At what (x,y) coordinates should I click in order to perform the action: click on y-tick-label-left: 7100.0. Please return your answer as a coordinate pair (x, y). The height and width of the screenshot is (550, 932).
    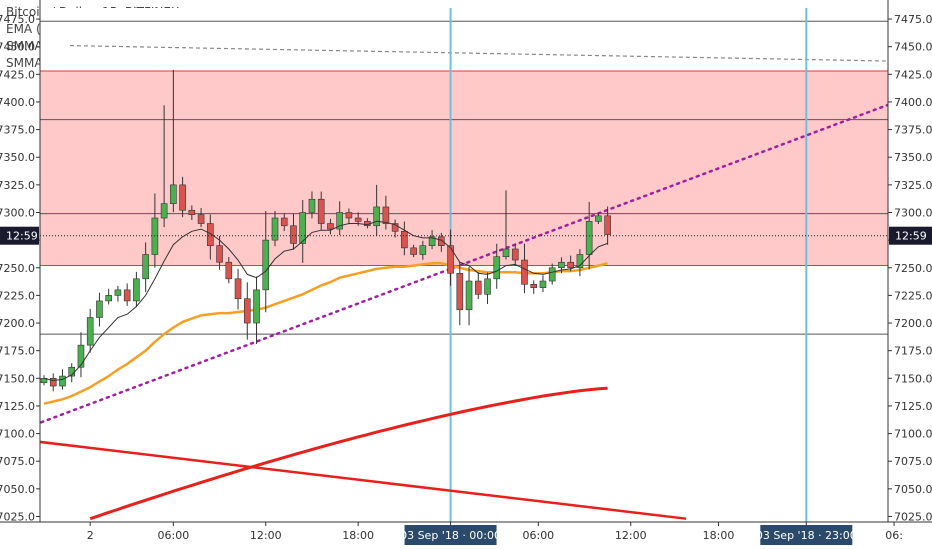
    Looking at the image, I should click on (17, 434).